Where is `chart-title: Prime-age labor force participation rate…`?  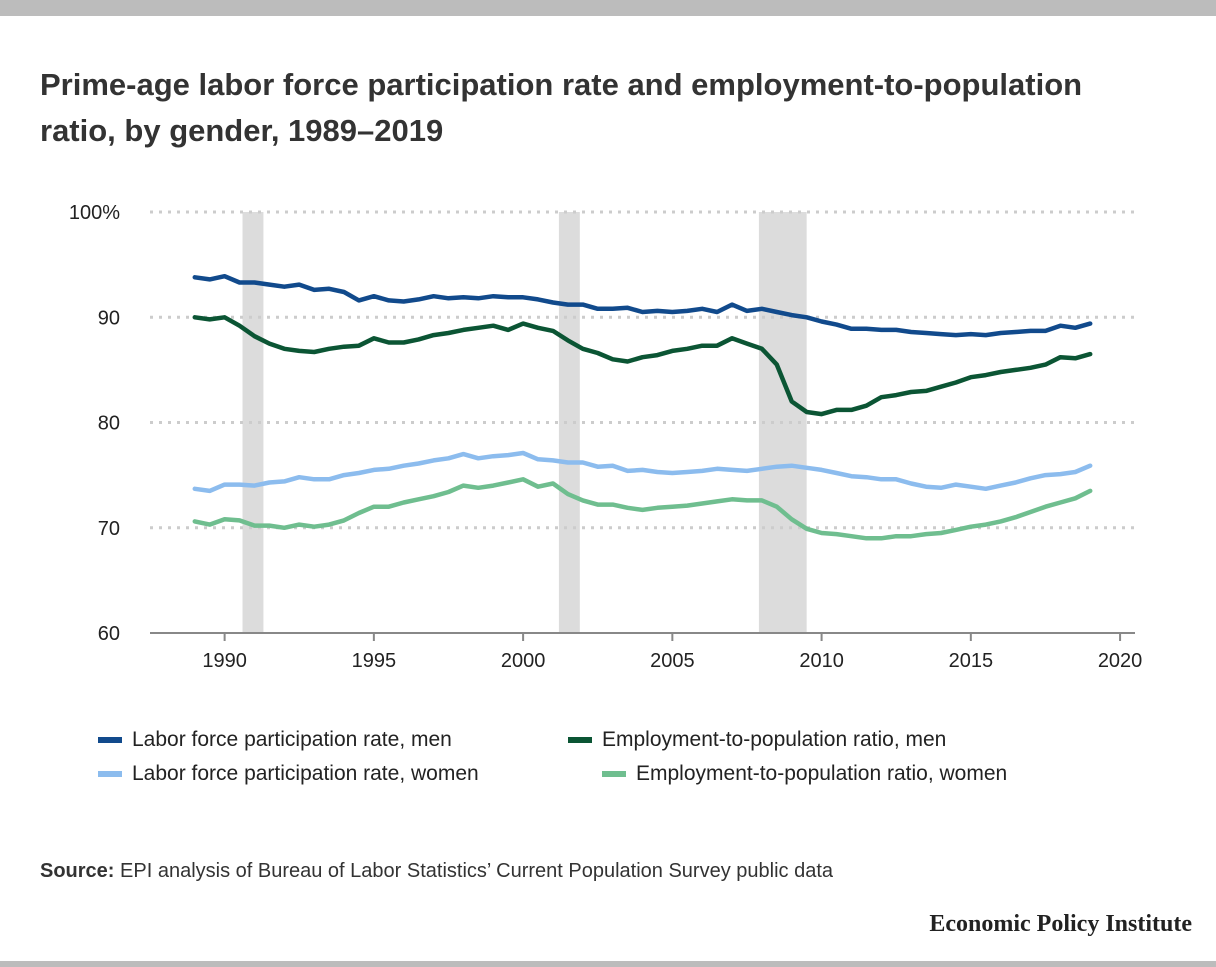 chart-title: Prime-age labor force participation rate… is located at coordinates (561, 107).